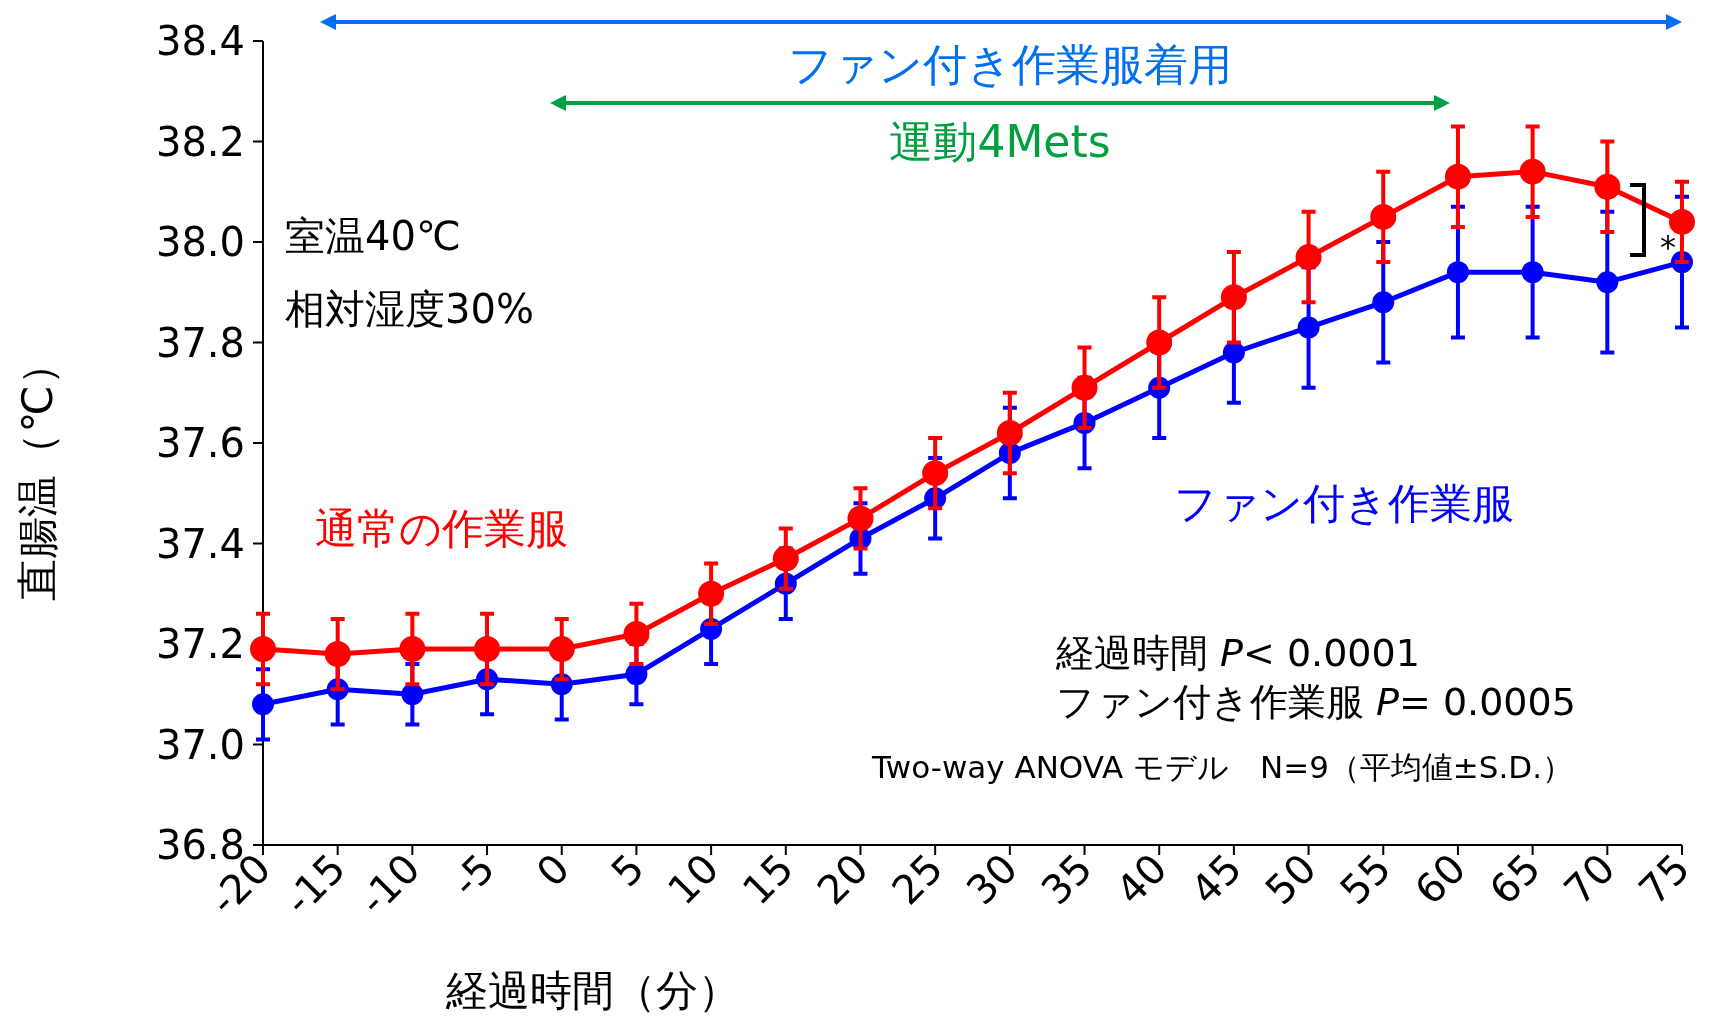 The image size is (1721, 1016). Describe the element at coordinates (917, 879) in the screenshot. I see `x-tick-label: 25` at that location.